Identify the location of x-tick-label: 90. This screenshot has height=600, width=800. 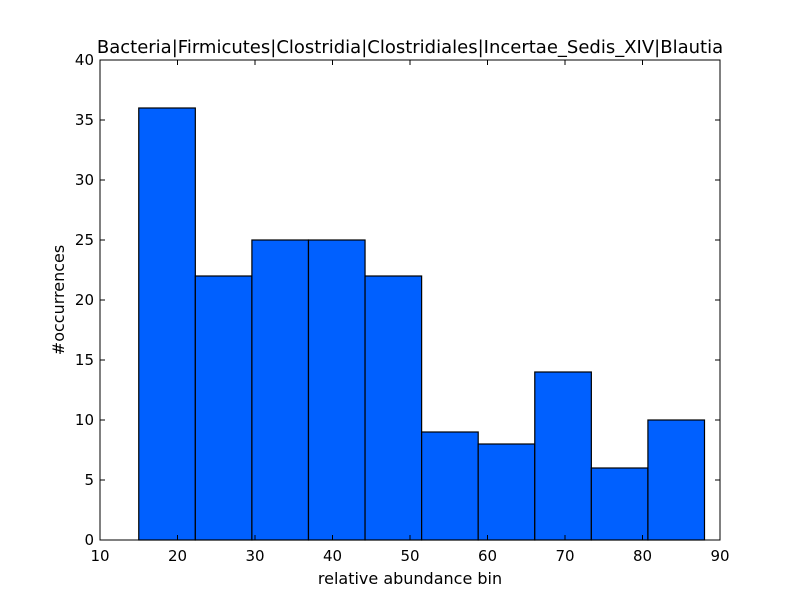
(719, 556).